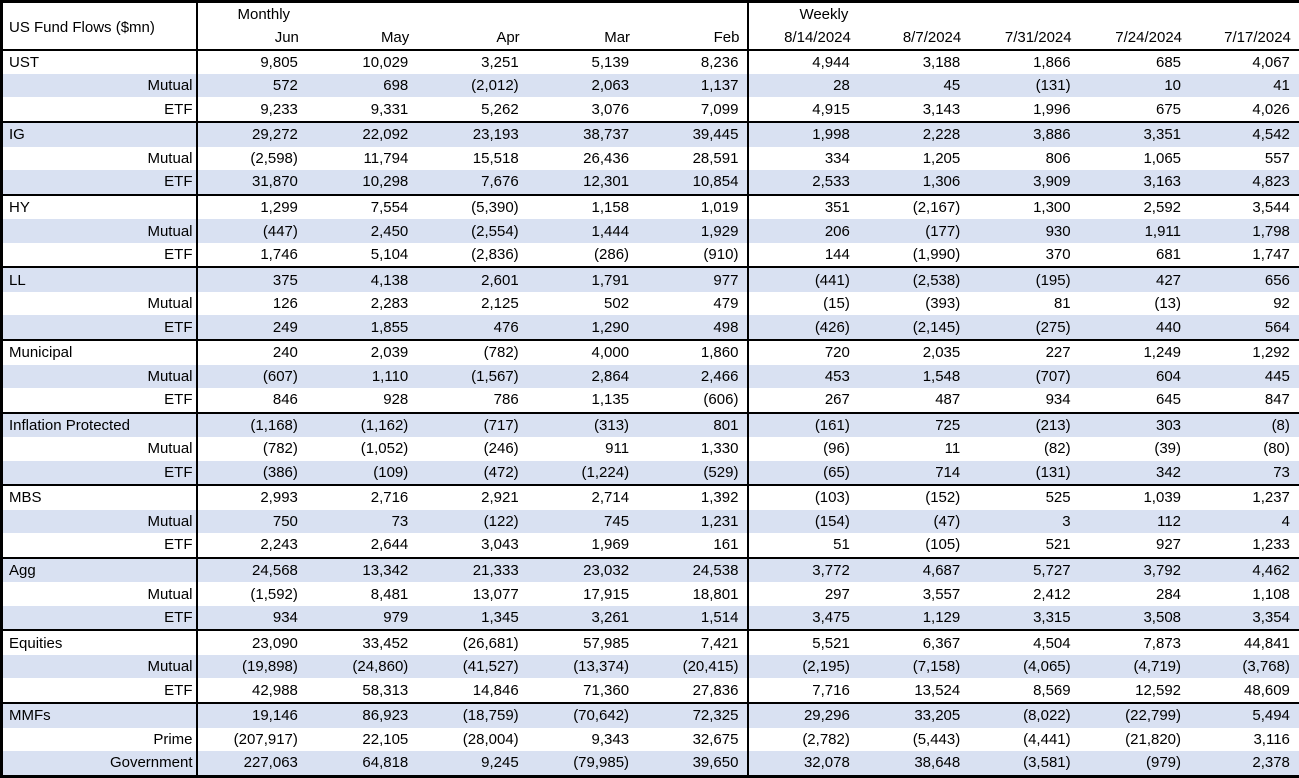  Describe the element at coordinates (948, 472) in the screenshot. I see `table-cell-value: 714` at that location.